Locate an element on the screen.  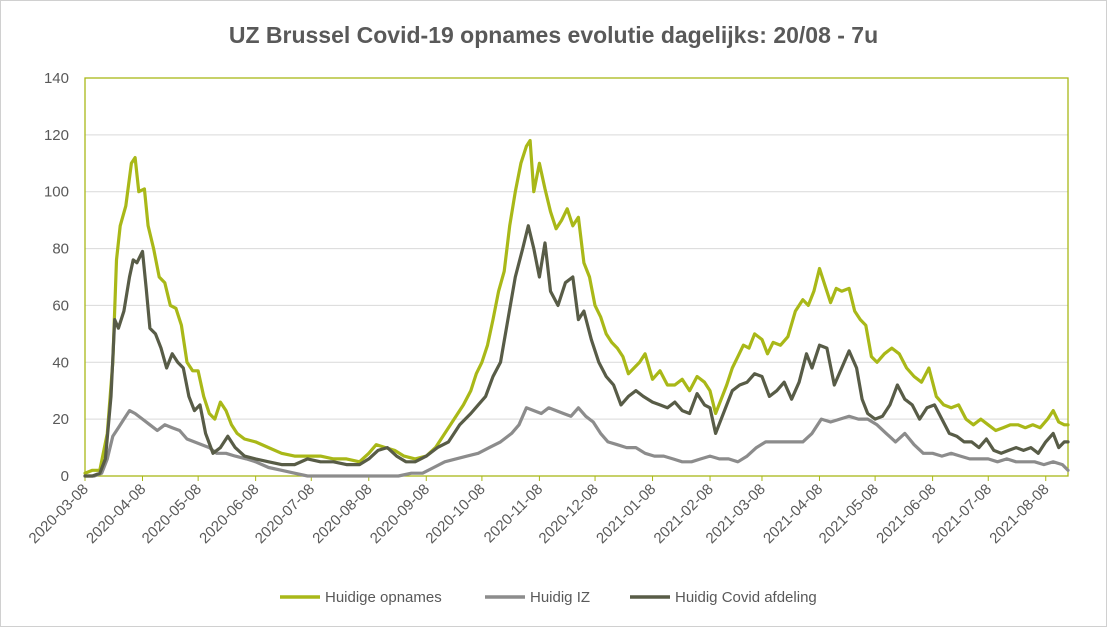
x-tick-label: 2021-07-08 is located at coordinates (962, 514).